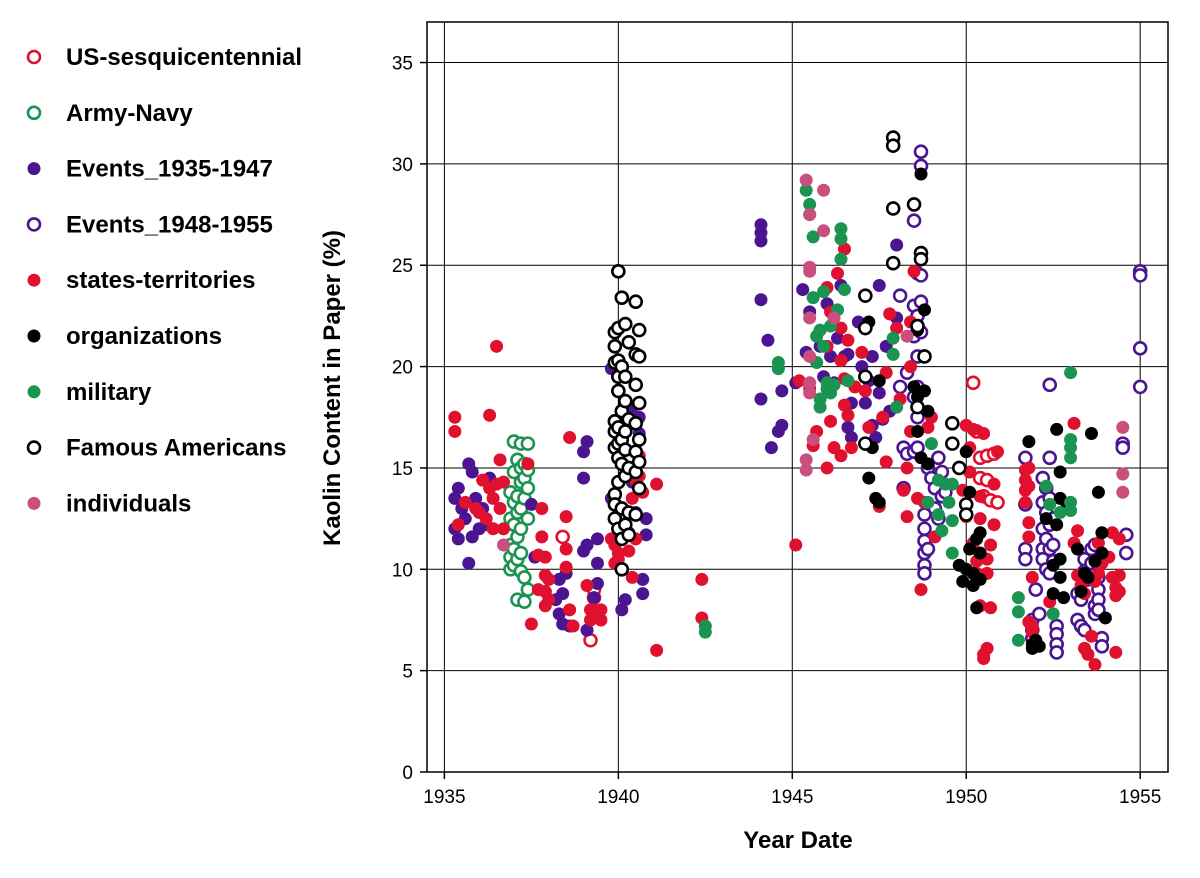 This screenshot has width=1200, height=878. Describe the element at coordinates (109, 503) in the screenshot. I see `legend-item: individuals` at that location.